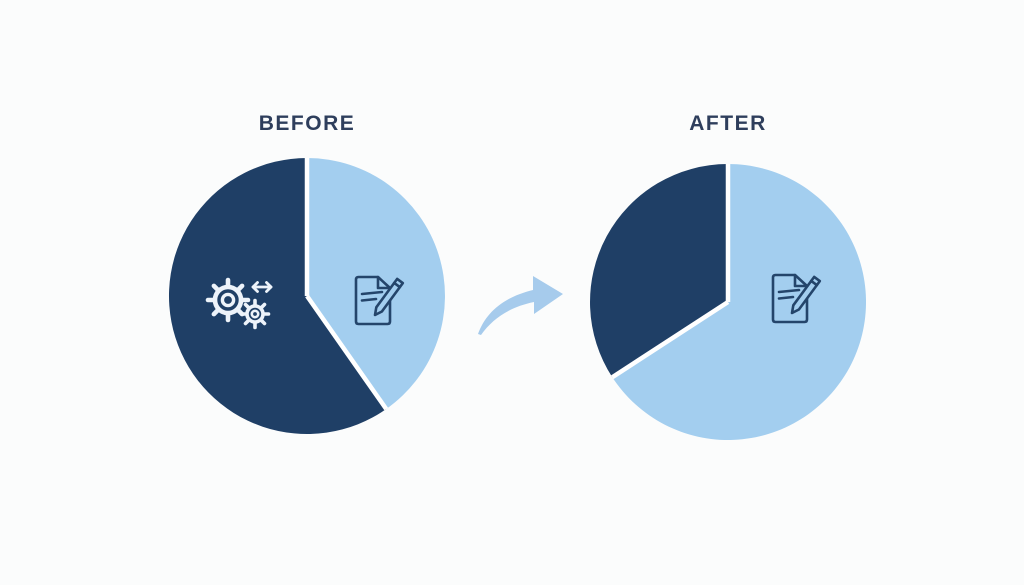 This screenshot has height=585, width=1024. I want to click on pie-slice-gears-segment, so click(277, 295).